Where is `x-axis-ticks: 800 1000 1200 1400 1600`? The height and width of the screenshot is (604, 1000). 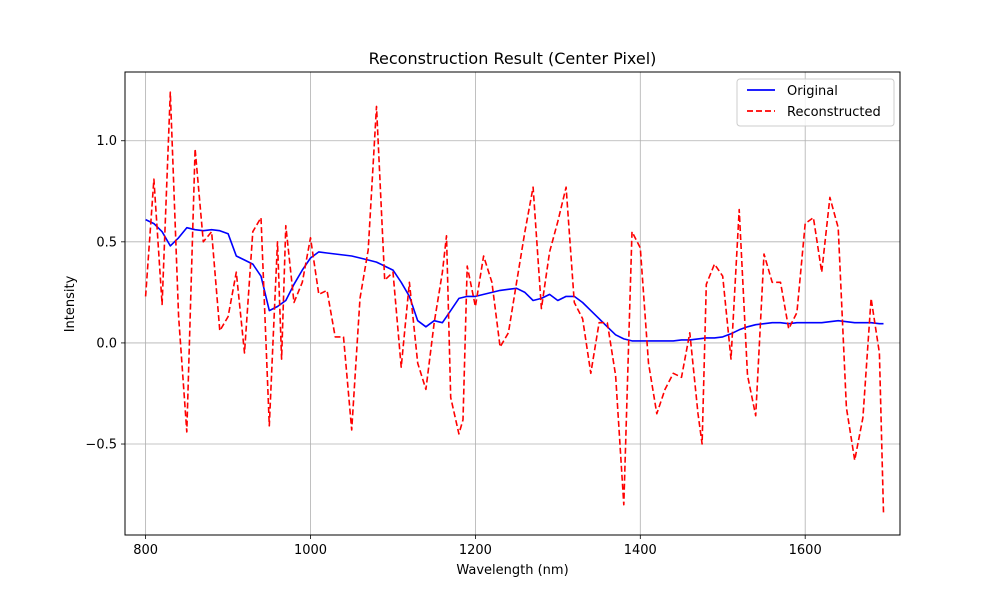
x-axis-ticks: 800 1000 1200 1400 1600 is located at coordinates (477, 546).